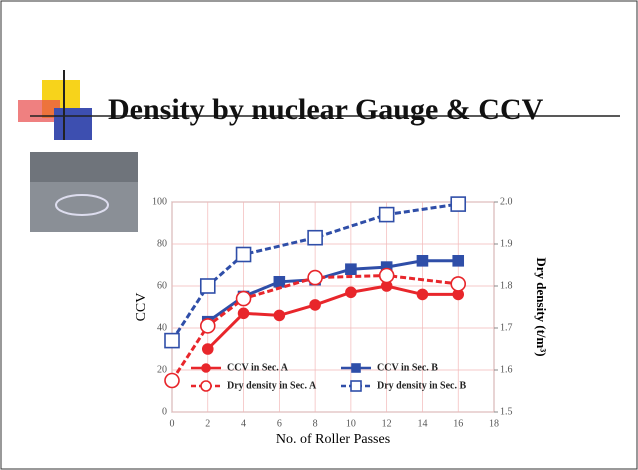  Describe the element at coordinates (407, 367) in the screenshot. I see `legend-label: CCV in Sec. B` at that location.